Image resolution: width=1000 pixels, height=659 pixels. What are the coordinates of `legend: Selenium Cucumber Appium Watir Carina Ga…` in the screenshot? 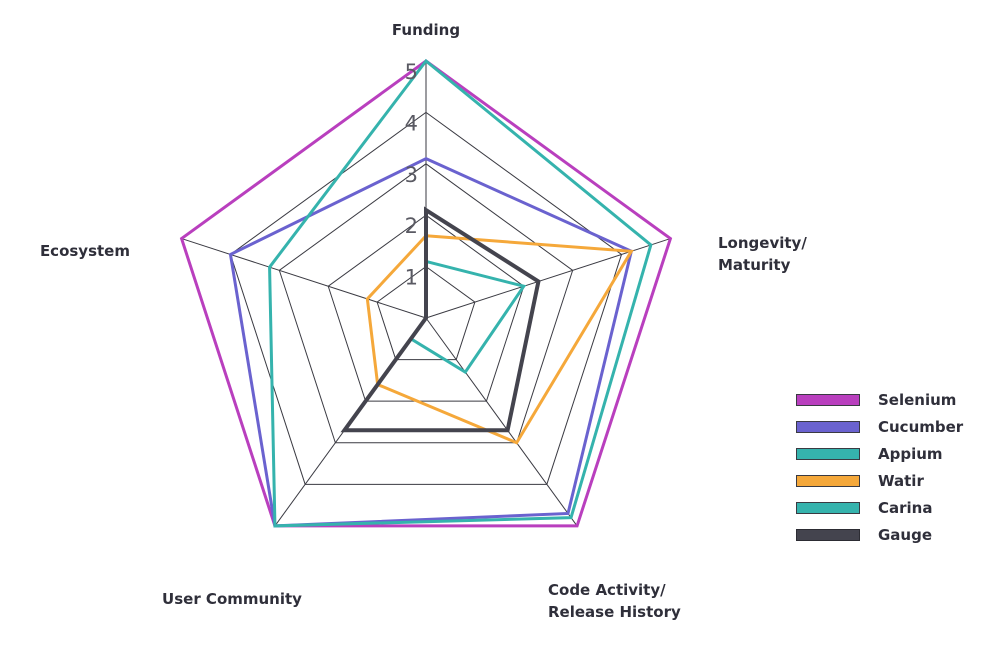 It's located at (879, 467).